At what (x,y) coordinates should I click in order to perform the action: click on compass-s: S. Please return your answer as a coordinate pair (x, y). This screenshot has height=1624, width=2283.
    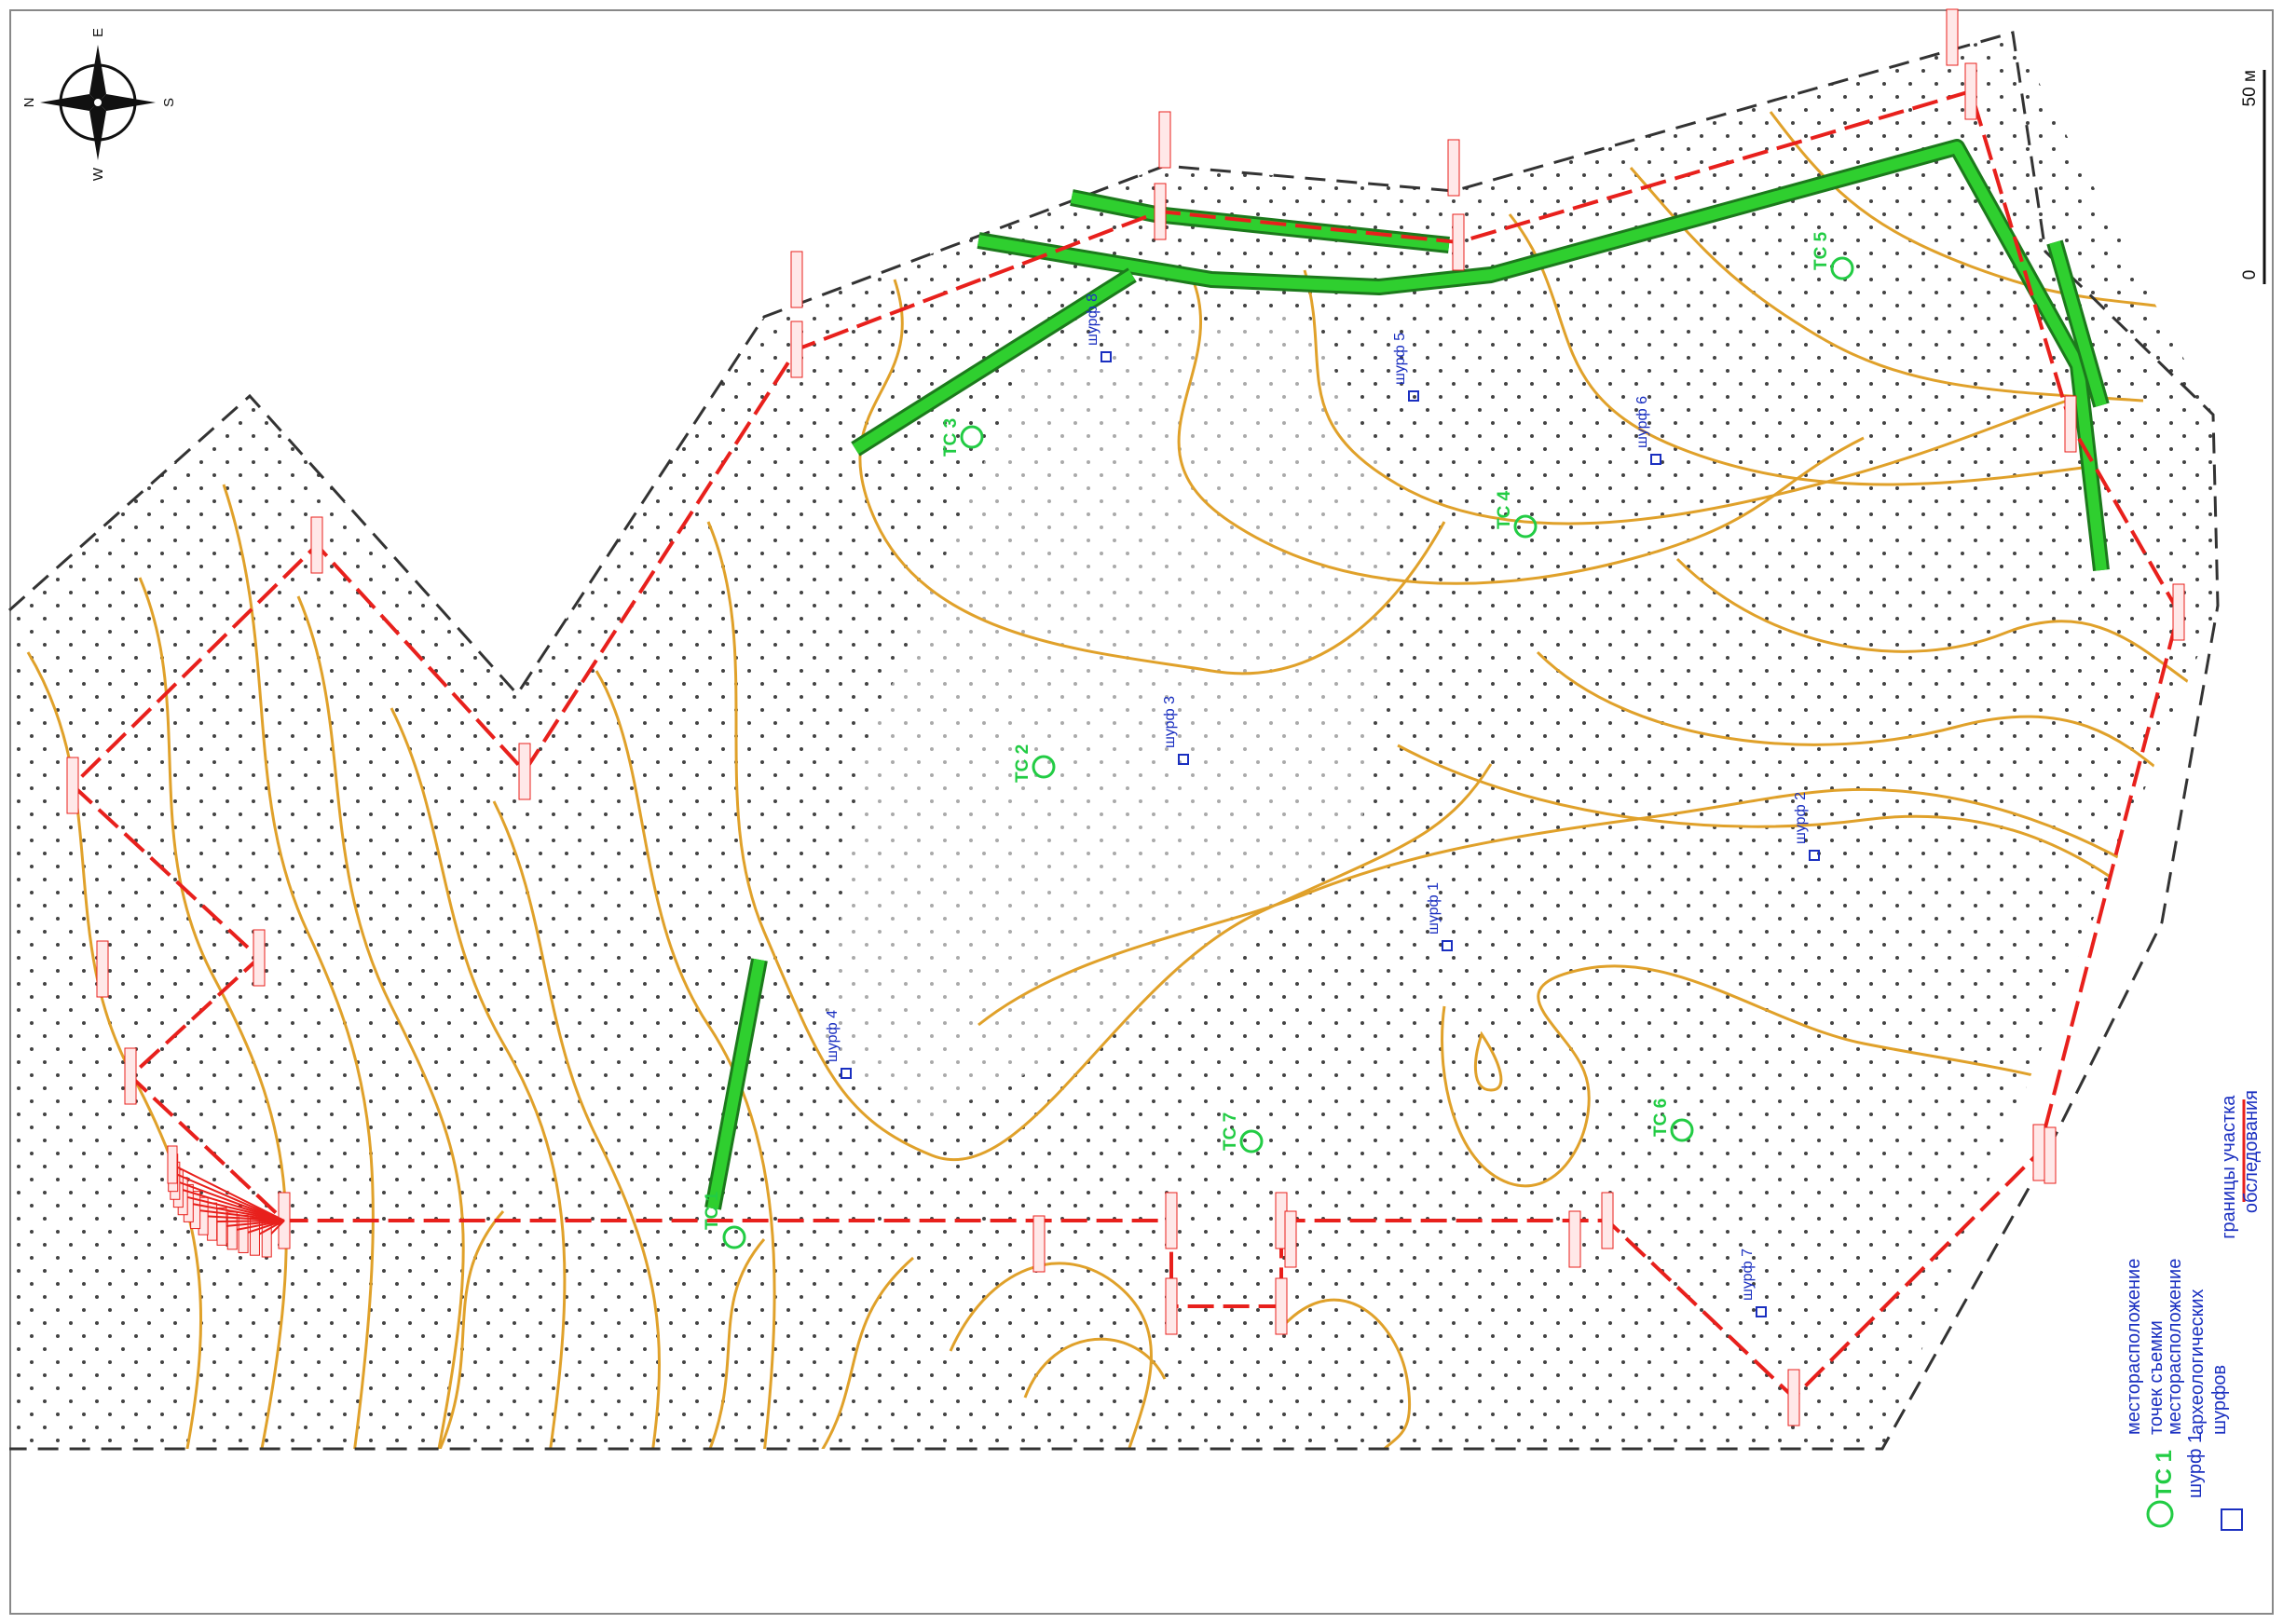
    Looking at the image, I should click on (169, 102).